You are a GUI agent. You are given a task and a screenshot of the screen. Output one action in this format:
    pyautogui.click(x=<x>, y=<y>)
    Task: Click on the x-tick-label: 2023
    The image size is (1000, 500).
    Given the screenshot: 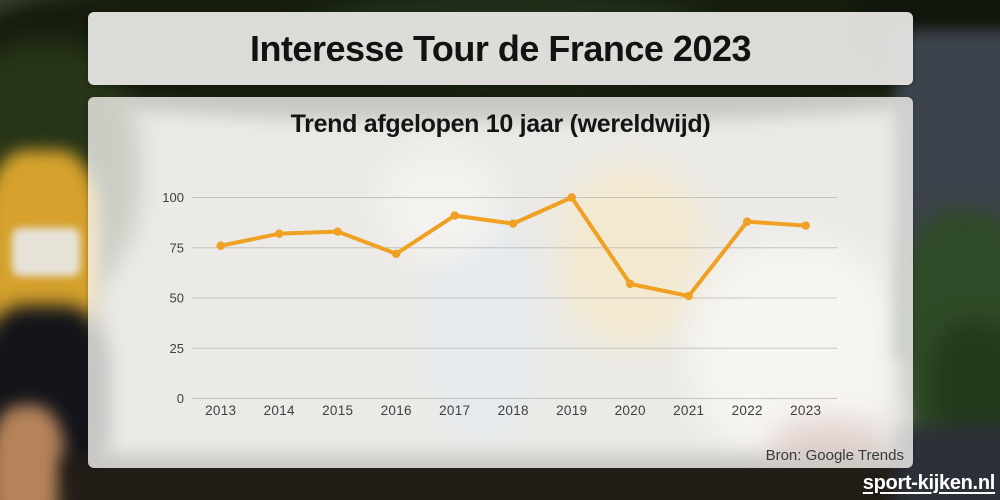 What is the action you would take?
    pyautogui.click(x=805, y=410)
    